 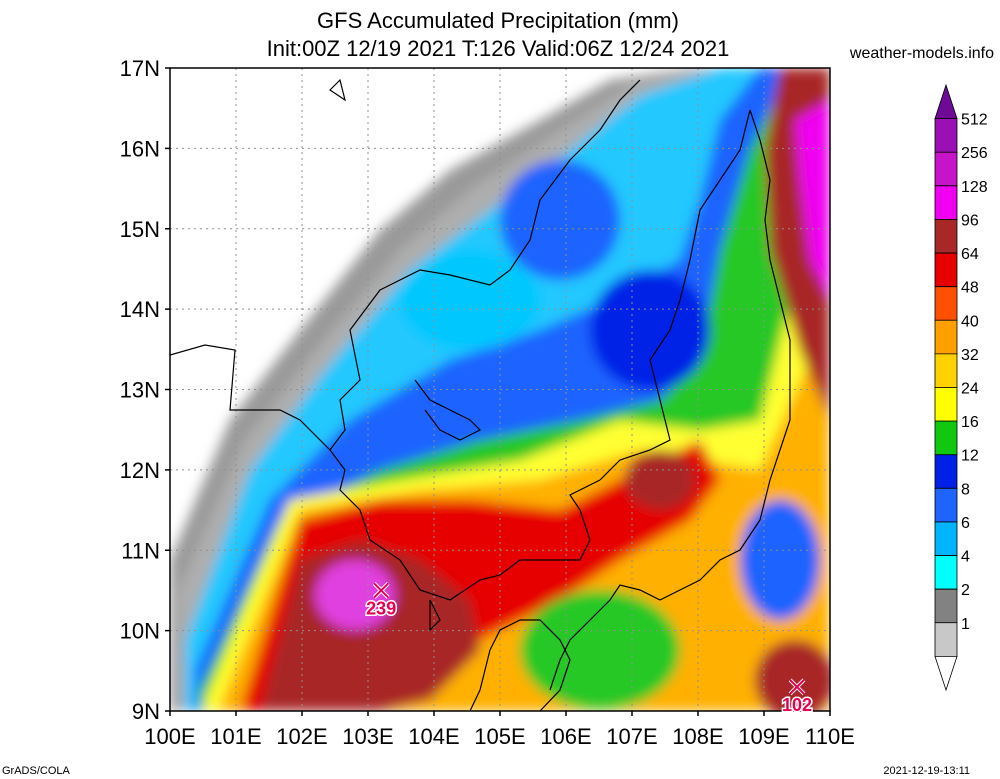 I want to click on latitude-labels: 17N 16N 15N 14N 13N 12N 11N 10N 9N, so click(x=145, y=390).